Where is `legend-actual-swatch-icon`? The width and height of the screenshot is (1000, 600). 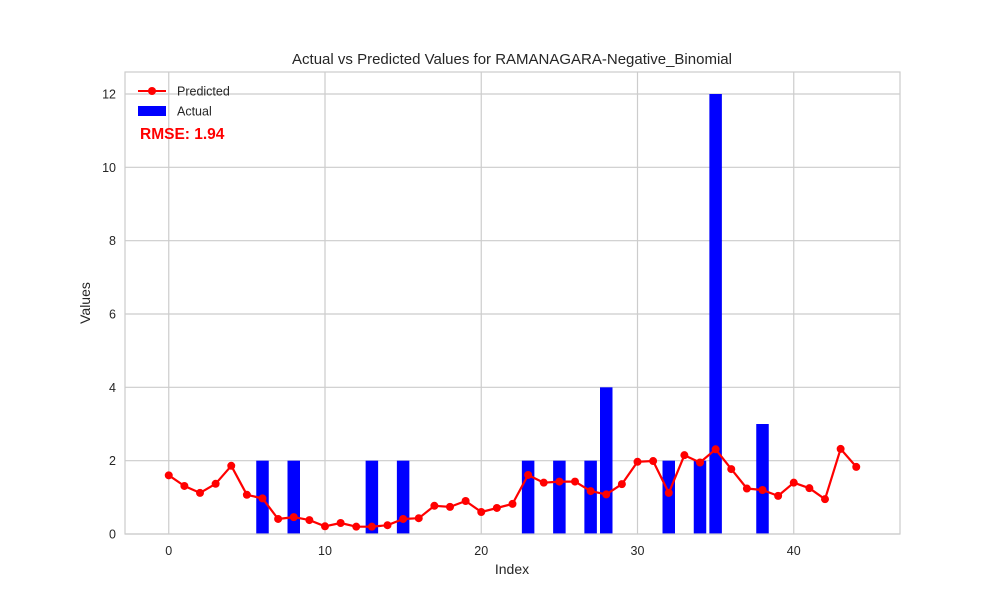
legend-actual-swatch-icon is located at coordinates (152, 111).